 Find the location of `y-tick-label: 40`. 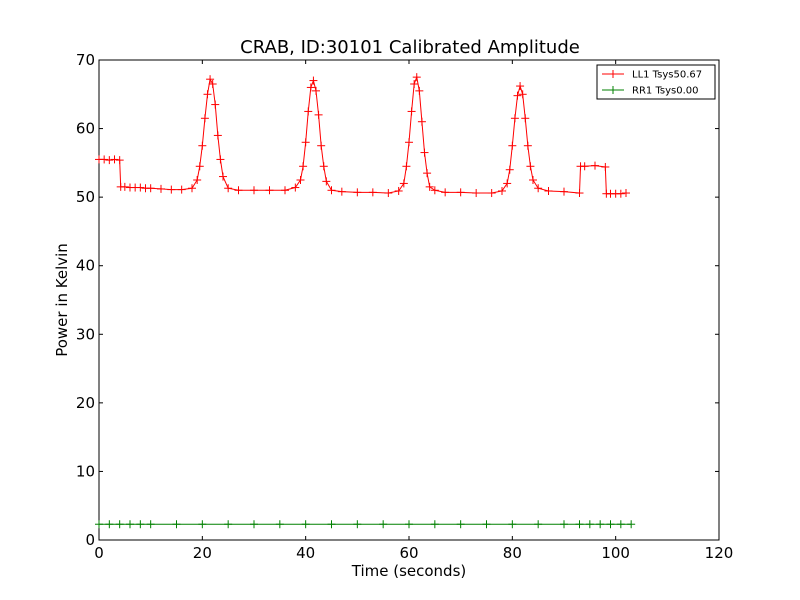

y-tick-label: 40 is located at coordinates (85, 266).